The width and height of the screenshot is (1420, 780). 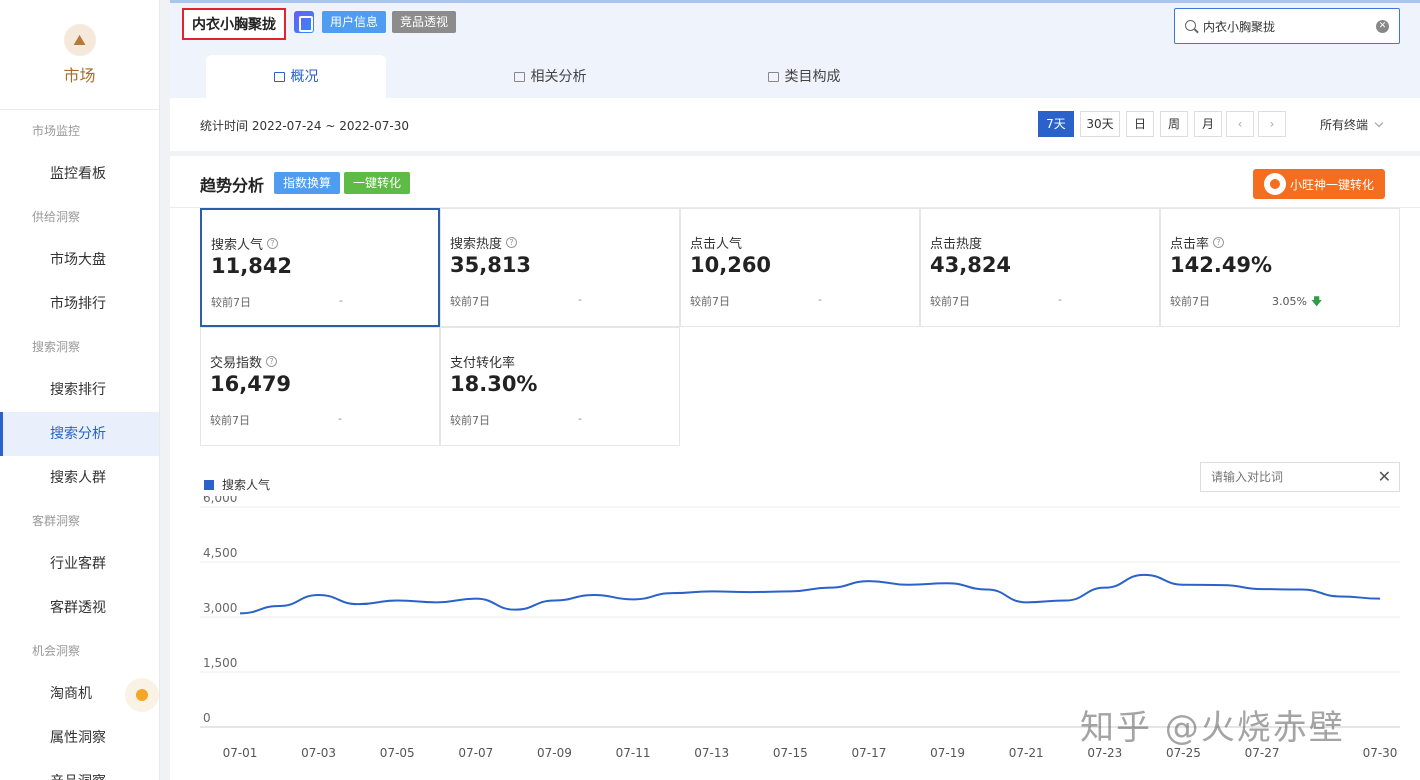 What do you see at coordinates (78, 777) in the screenshot?
I see `sidebar-item-label: 产品洞察` at bounding box center [78, 777].